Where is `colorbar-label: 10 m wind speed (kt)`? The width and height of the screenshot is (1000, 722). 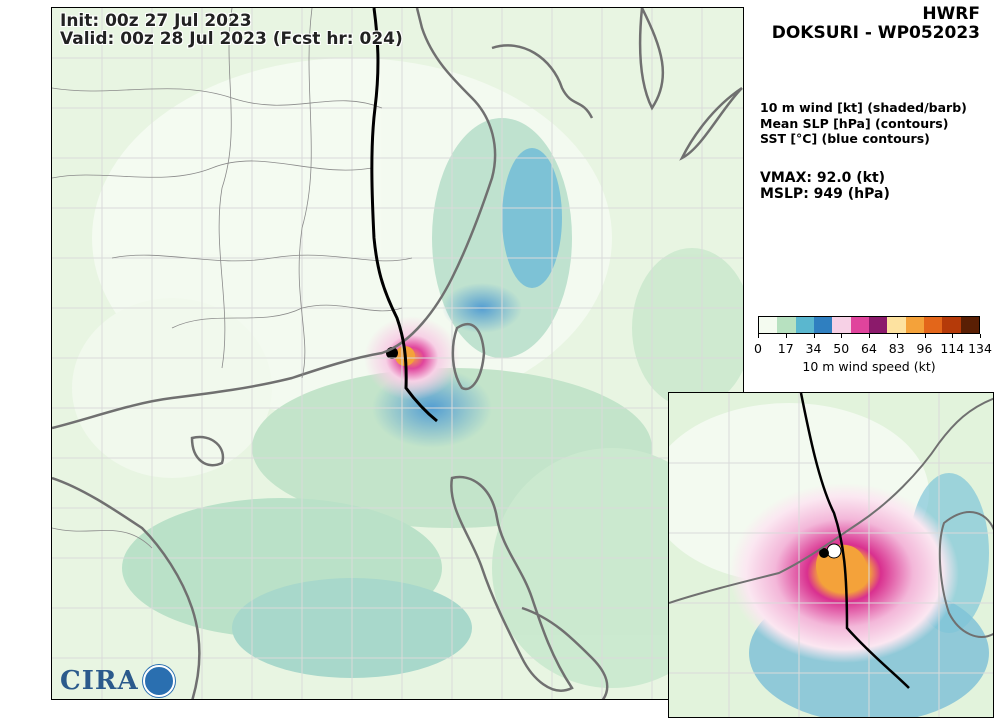
colorbar-label: 10 m wind speed (kt) is located at coordinates (869, 366).